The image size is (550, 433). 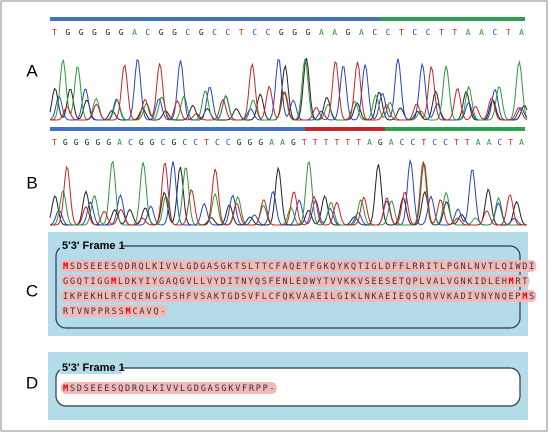 I want to click on panel-label: D, so click(x=32, y=382).